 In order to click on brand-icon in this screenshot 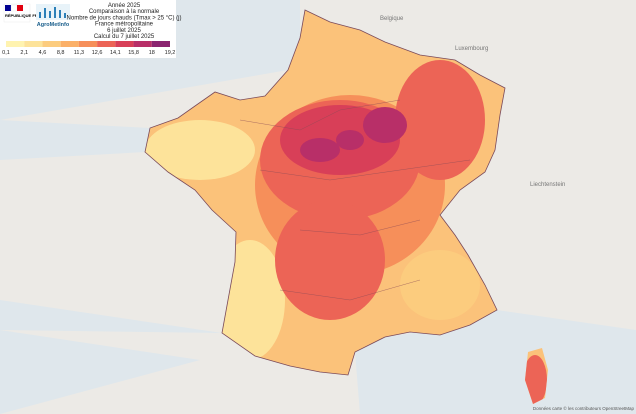, I will do `click(52, 12)`.